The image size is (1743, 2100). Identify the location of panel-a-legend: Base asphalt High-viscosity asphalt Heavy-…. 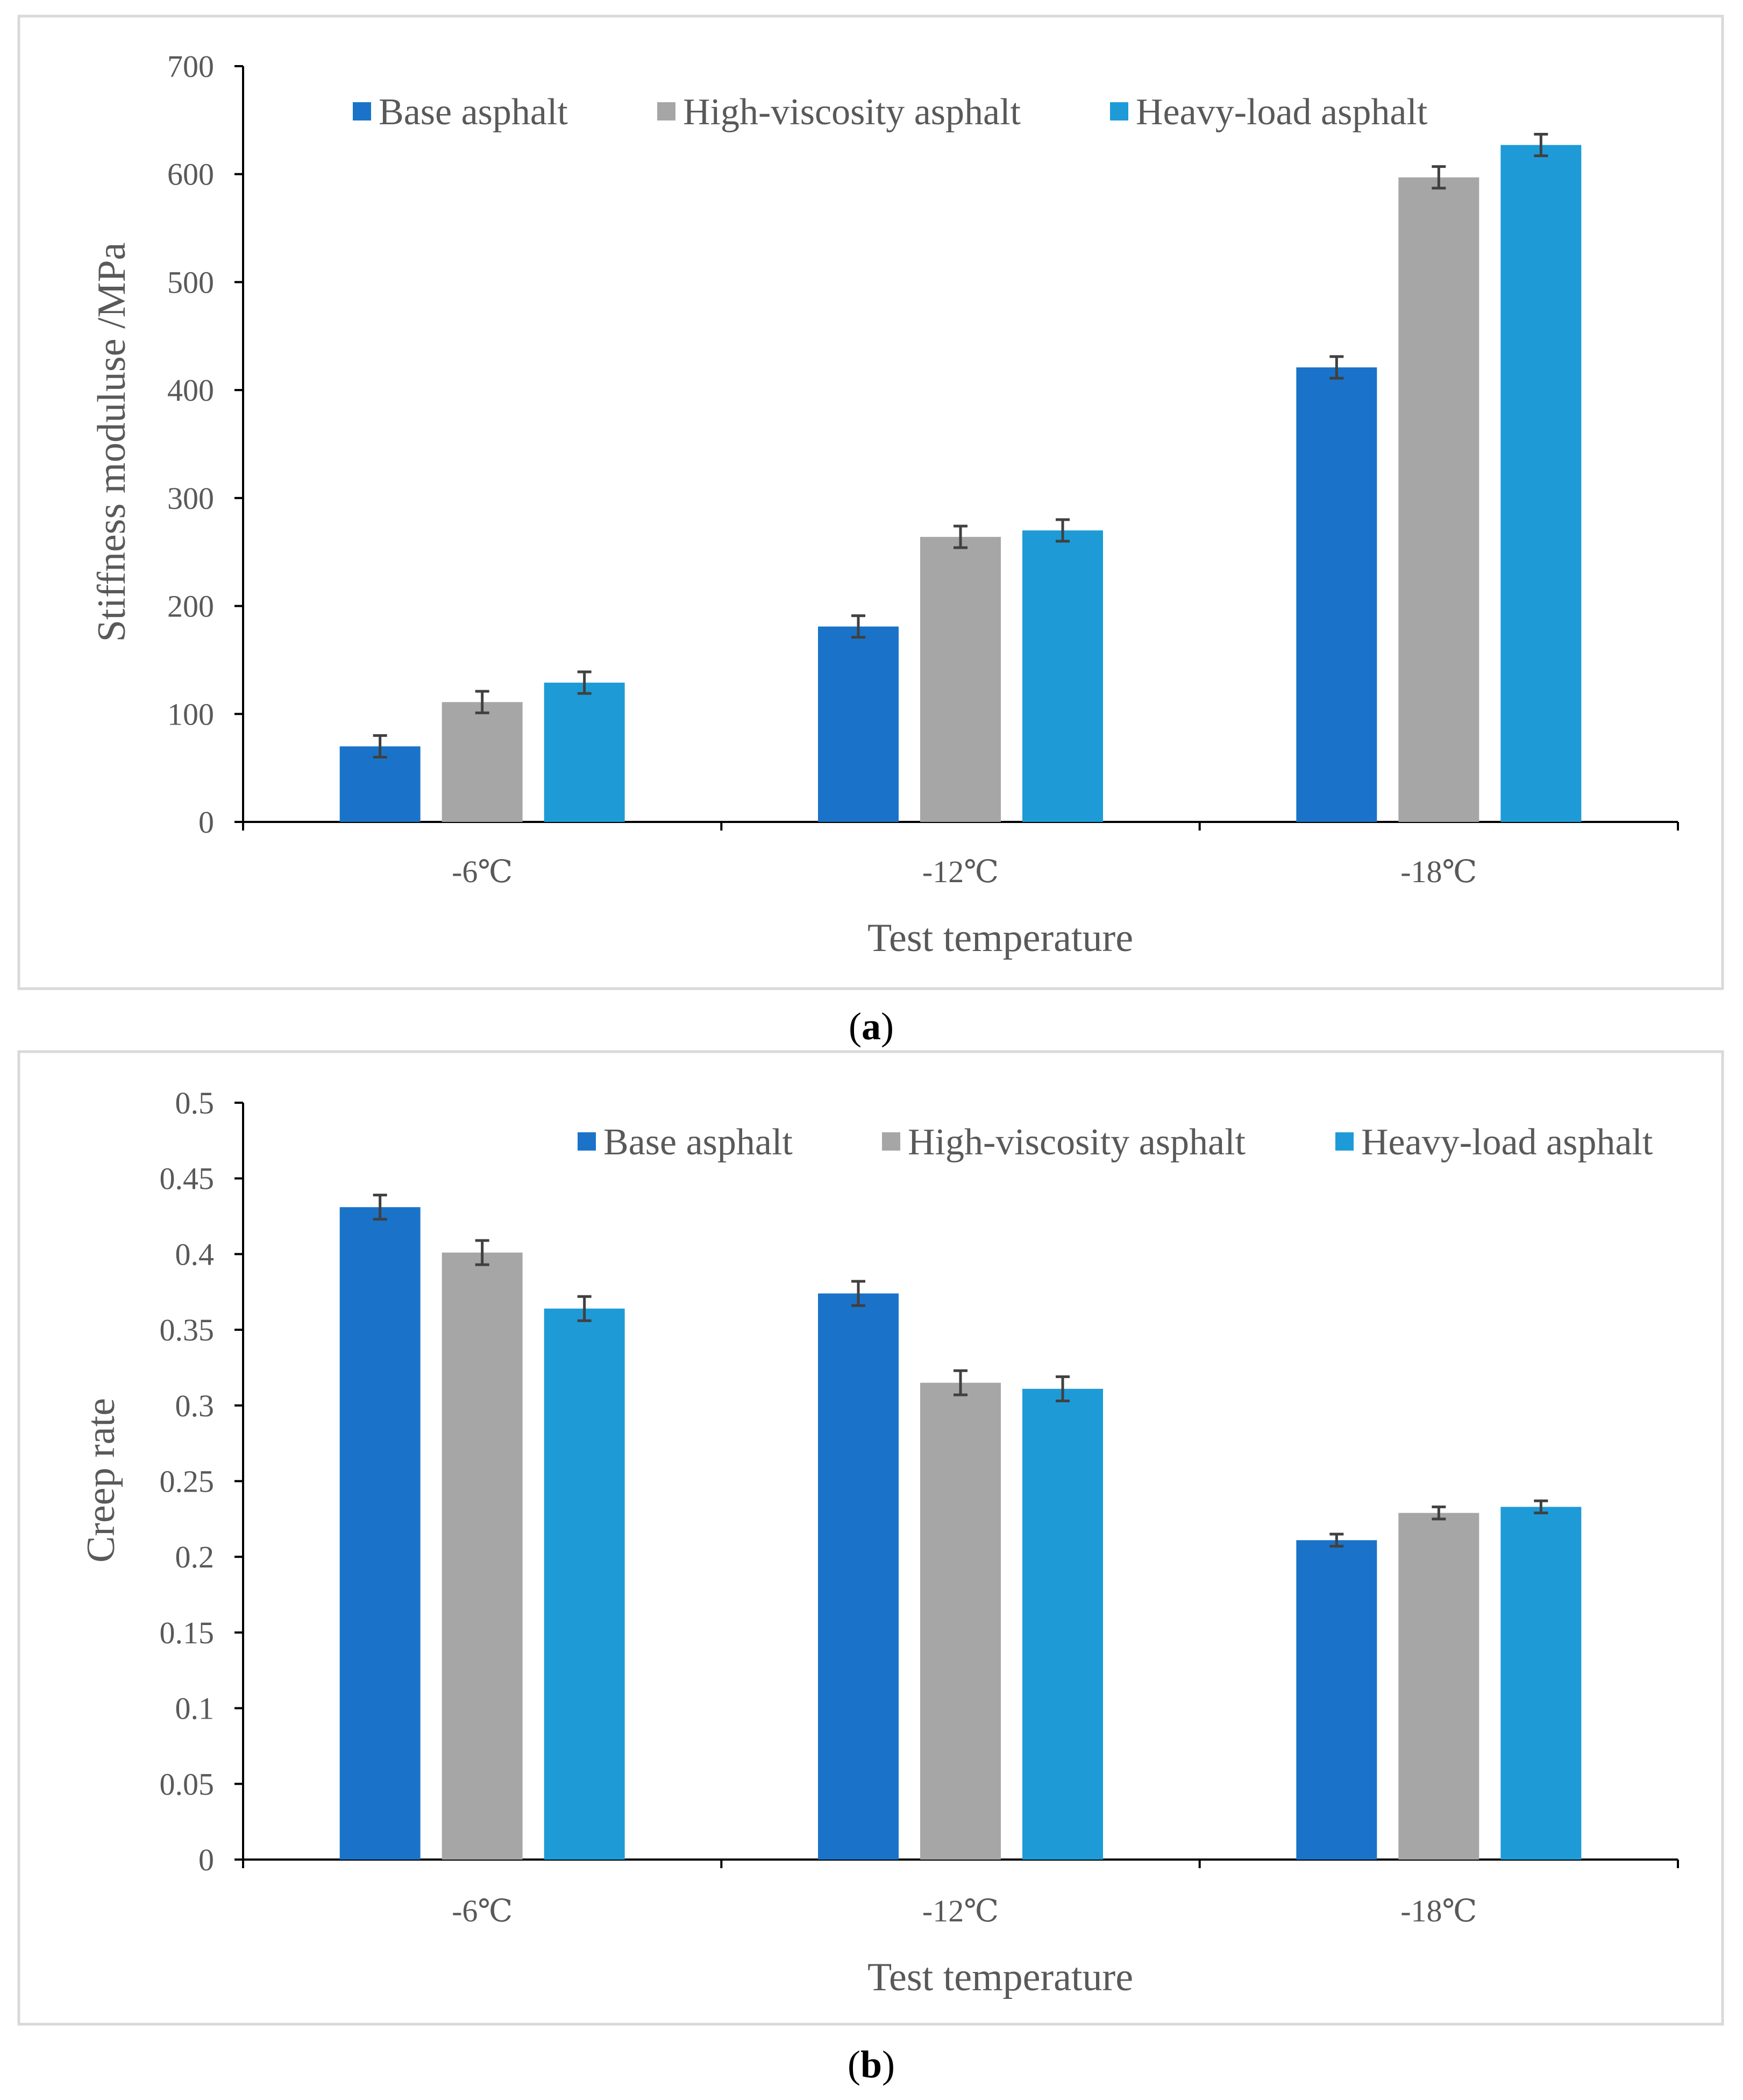
(890, 112).